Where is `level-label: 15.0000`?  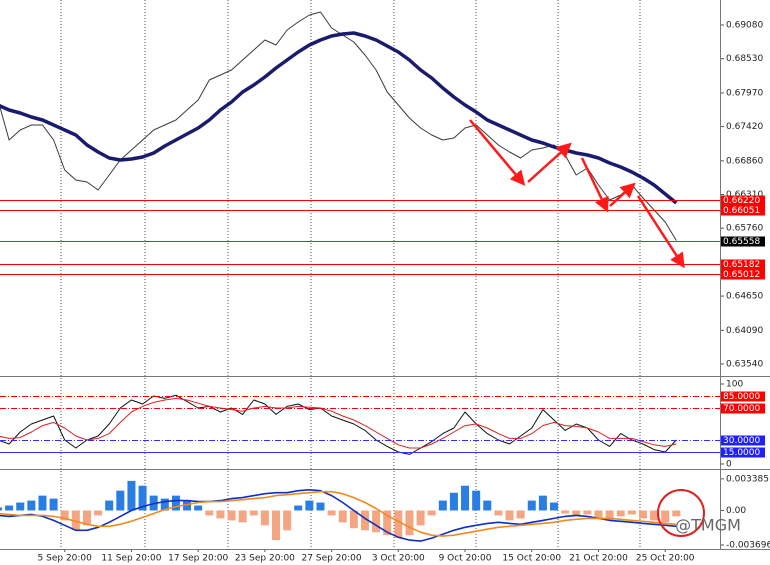
level-label: 15.0000 is located at coordinates (741, 453).